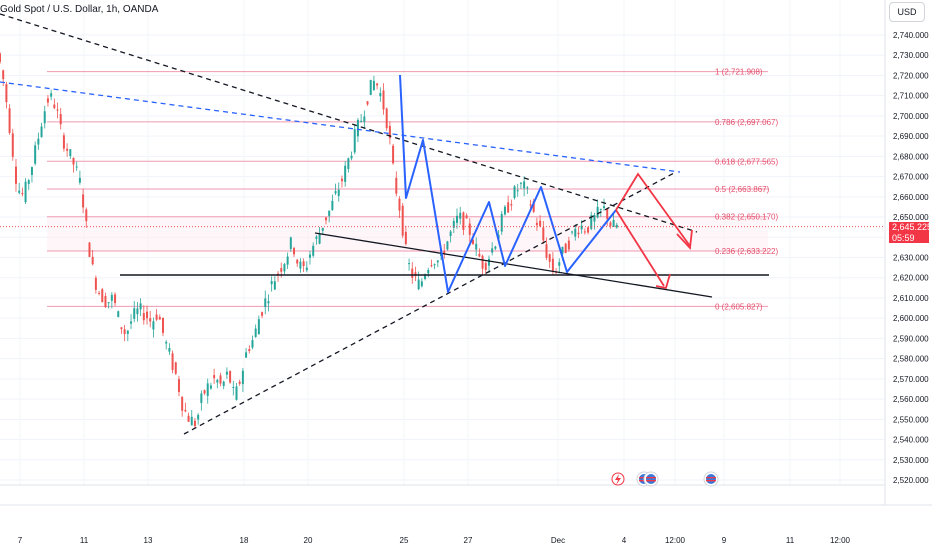 This screenshot has height=550, width=932. What do you see at coordinates (840, 540) in the screenshot?
I see `time-tick-label: 12:00` at bounding box center [840, 540].